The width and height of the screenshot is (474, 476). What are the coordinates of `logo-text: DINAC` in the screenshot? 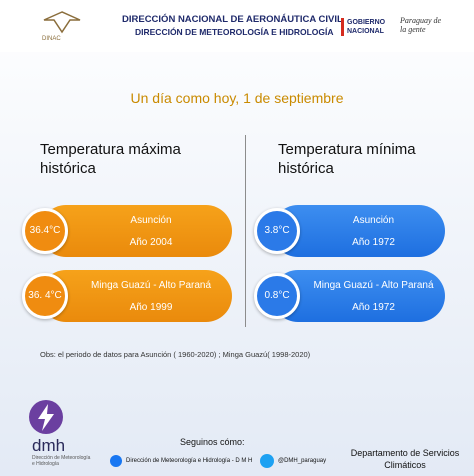 It's located at (51, 39).